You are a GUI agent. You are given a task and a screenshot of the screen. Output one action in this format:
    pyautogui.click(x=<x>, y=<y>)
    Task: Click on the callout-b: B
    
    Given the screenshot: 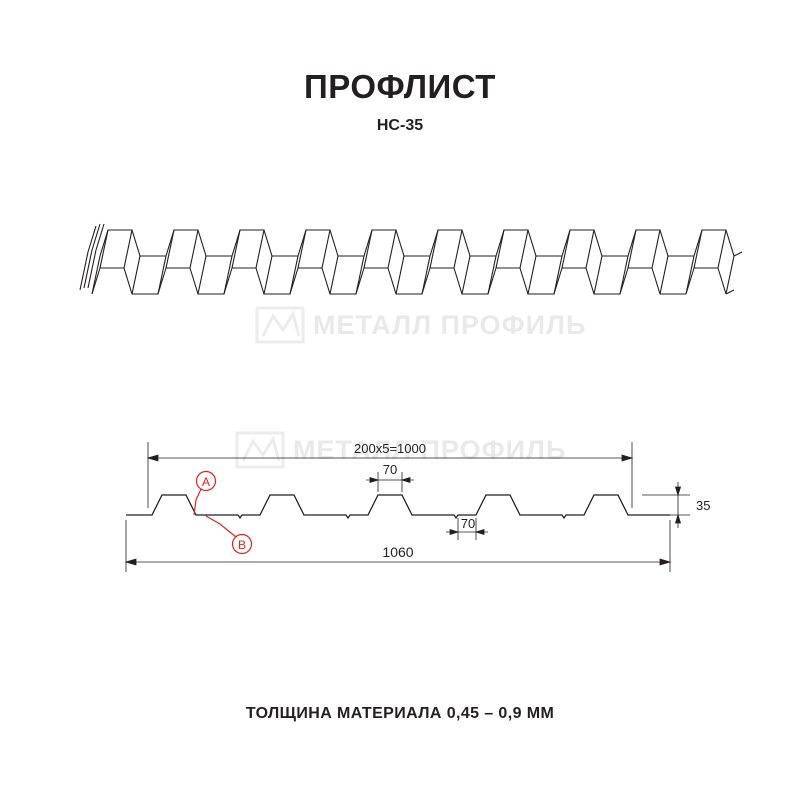 What is the action you would take?
    pyautogui.click(x=229, y=535)
    